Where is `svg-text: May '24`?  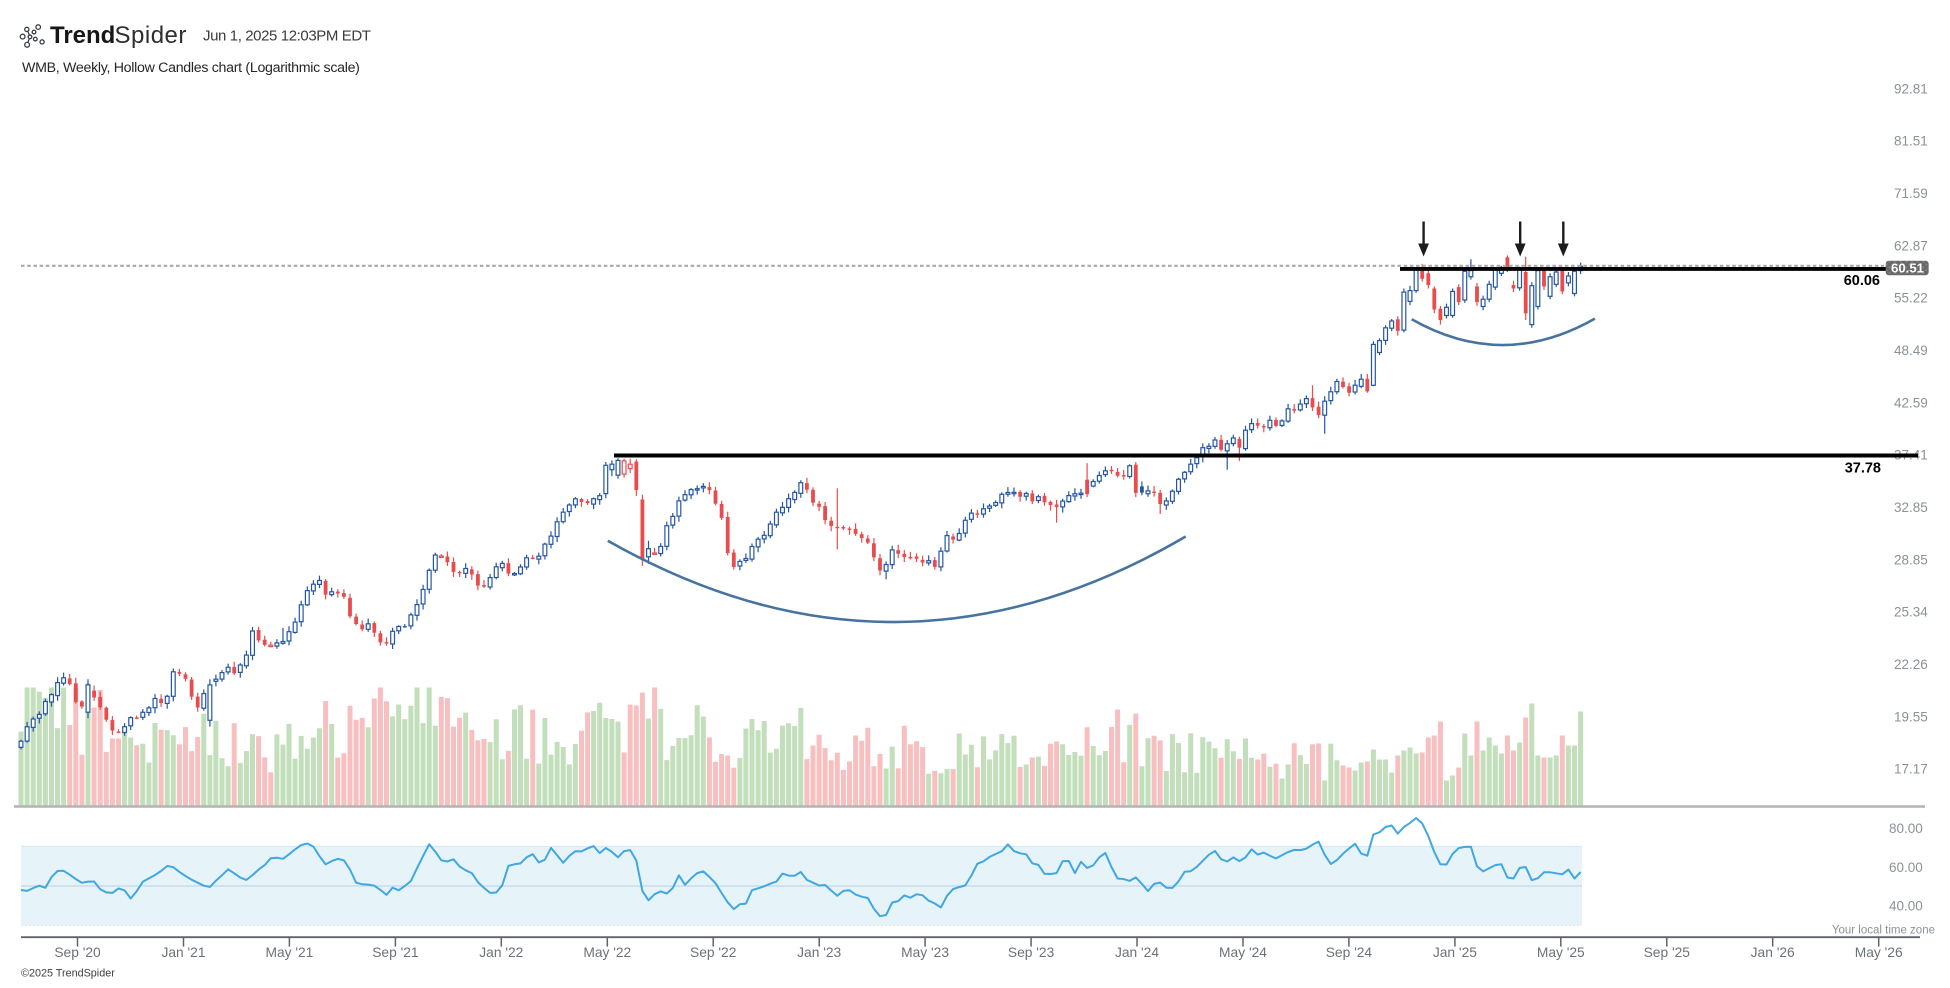
svg-text: May '24 is located at coordinates (1243, 952).